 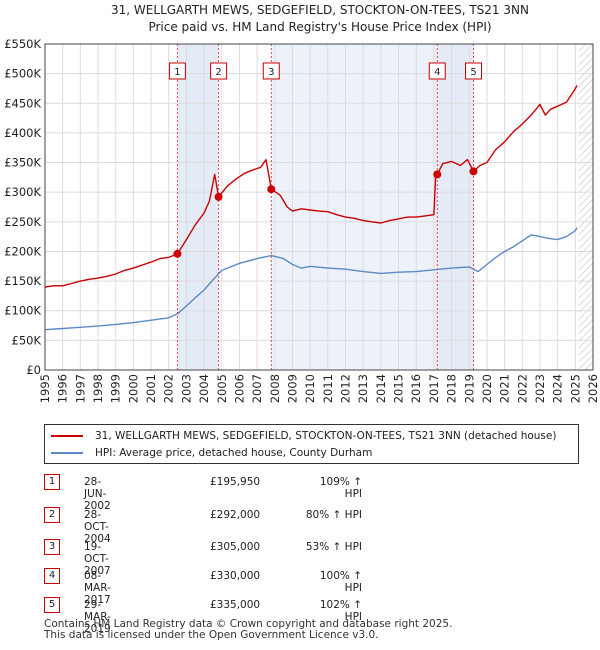 What do you see at coordinates (186, 388) in the screenshot?
I see `x-tick-label: 2003` at bounding box center [186, 388].